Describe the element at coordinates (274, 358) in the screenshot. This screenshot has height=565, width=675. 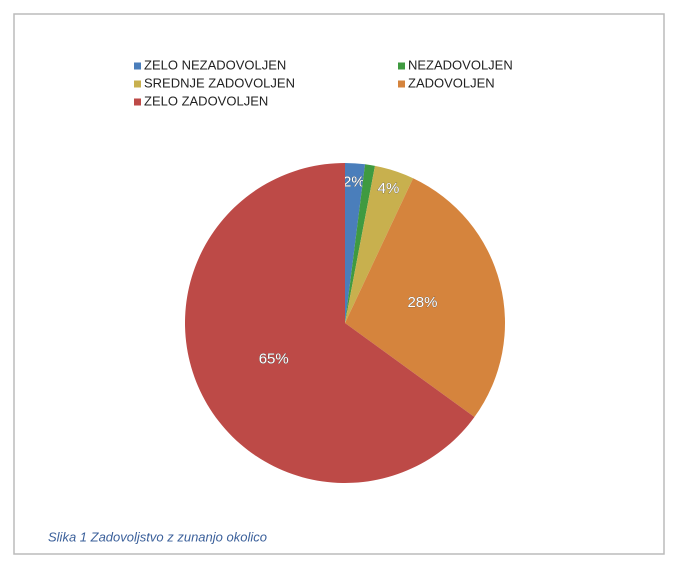
I see `slice-label: 65%` at that location.